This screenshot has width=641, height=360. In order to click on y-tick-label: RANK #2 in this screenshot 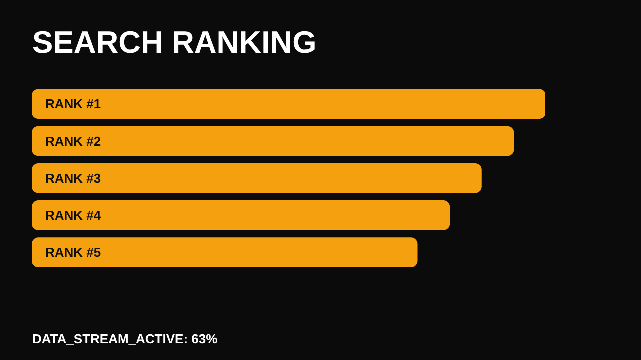, I will do `click(74, 141)`.